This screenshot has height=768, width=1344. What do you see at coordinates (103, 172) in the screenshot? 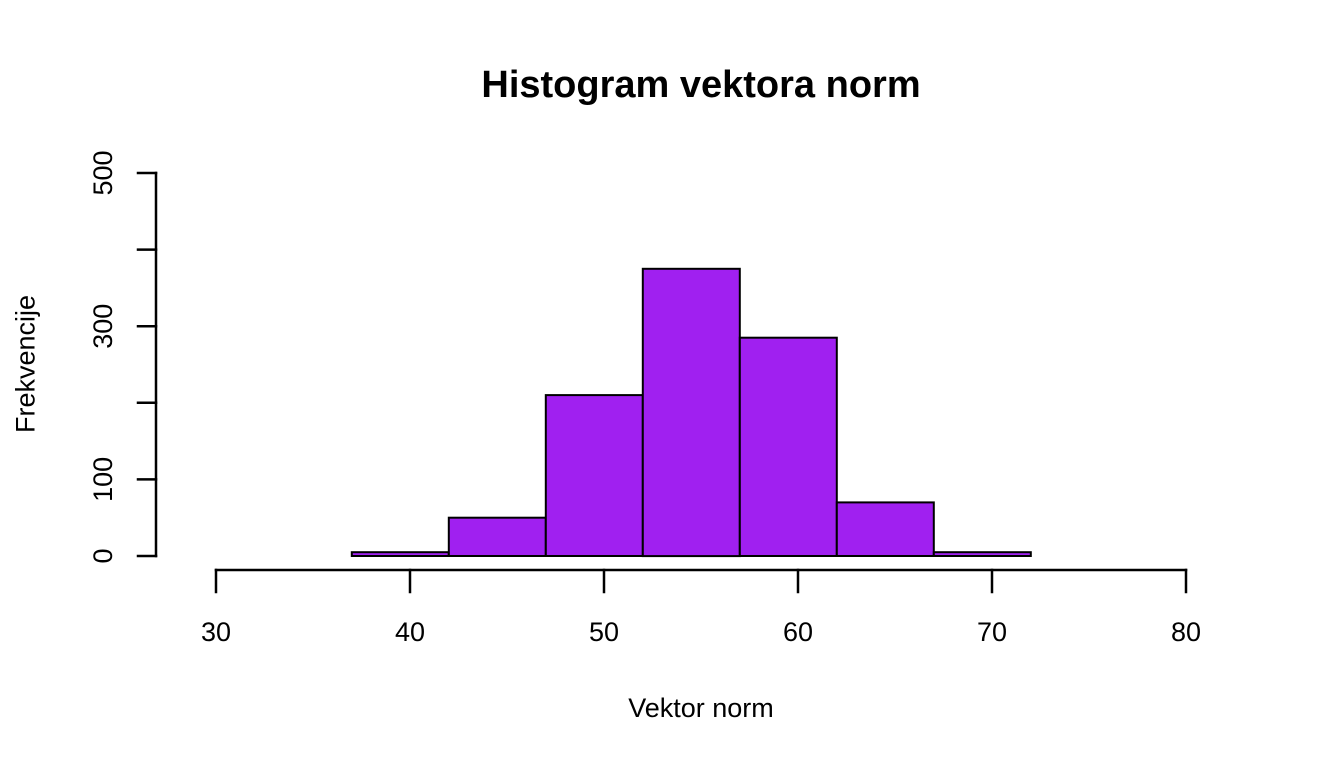
I see `y-axis-tick-label-500: 500` at bounding box center [103, 172].